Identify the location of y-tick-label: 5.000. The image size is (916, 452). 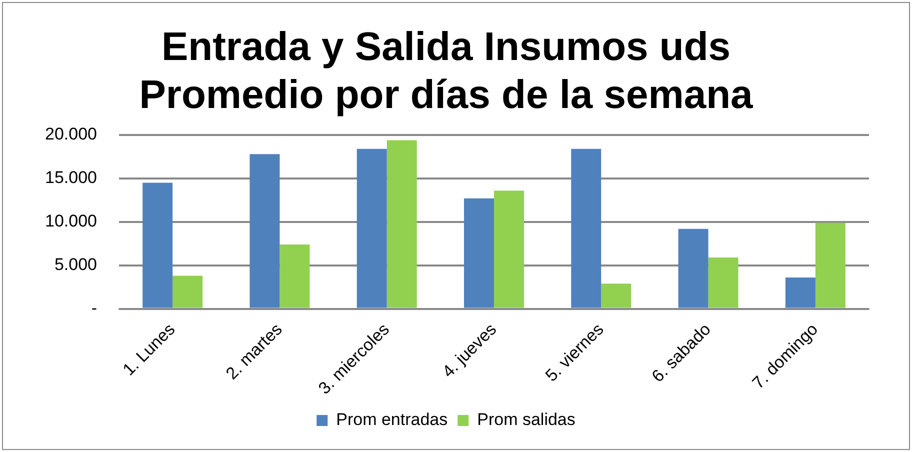
(75, 264).